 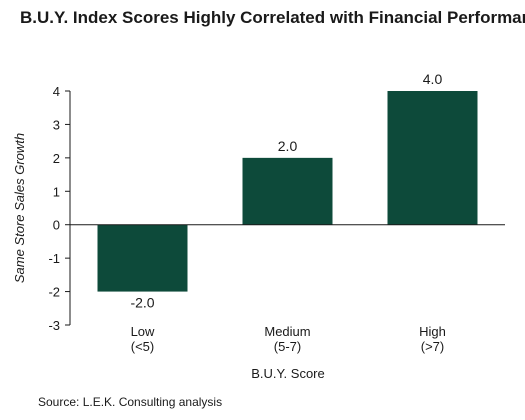 I want to click on y-axis: -3 -2 -1 0 1 2 3 4, so click(x=59, y=208).